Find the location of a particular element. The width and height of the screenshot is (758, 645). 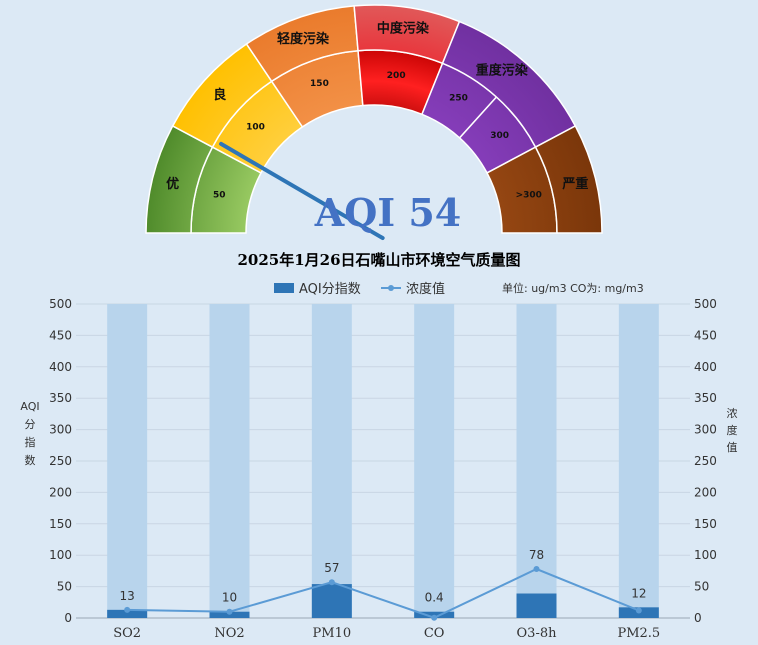

legend-line-label: 浓度值 is located at coordinates (425, 289).